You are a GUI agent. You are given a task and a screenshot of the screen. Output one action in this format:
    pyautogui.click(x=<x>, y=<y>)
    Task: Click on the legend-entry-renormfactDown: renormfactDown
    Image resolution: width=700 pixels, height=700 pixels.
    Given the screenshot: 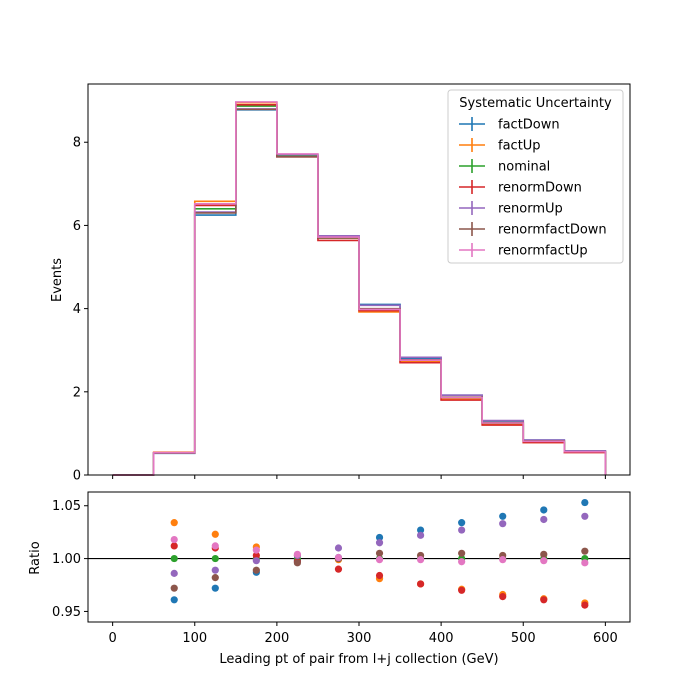 What is the action you would take?
    pyautogui.click(x=533, y=230)
    